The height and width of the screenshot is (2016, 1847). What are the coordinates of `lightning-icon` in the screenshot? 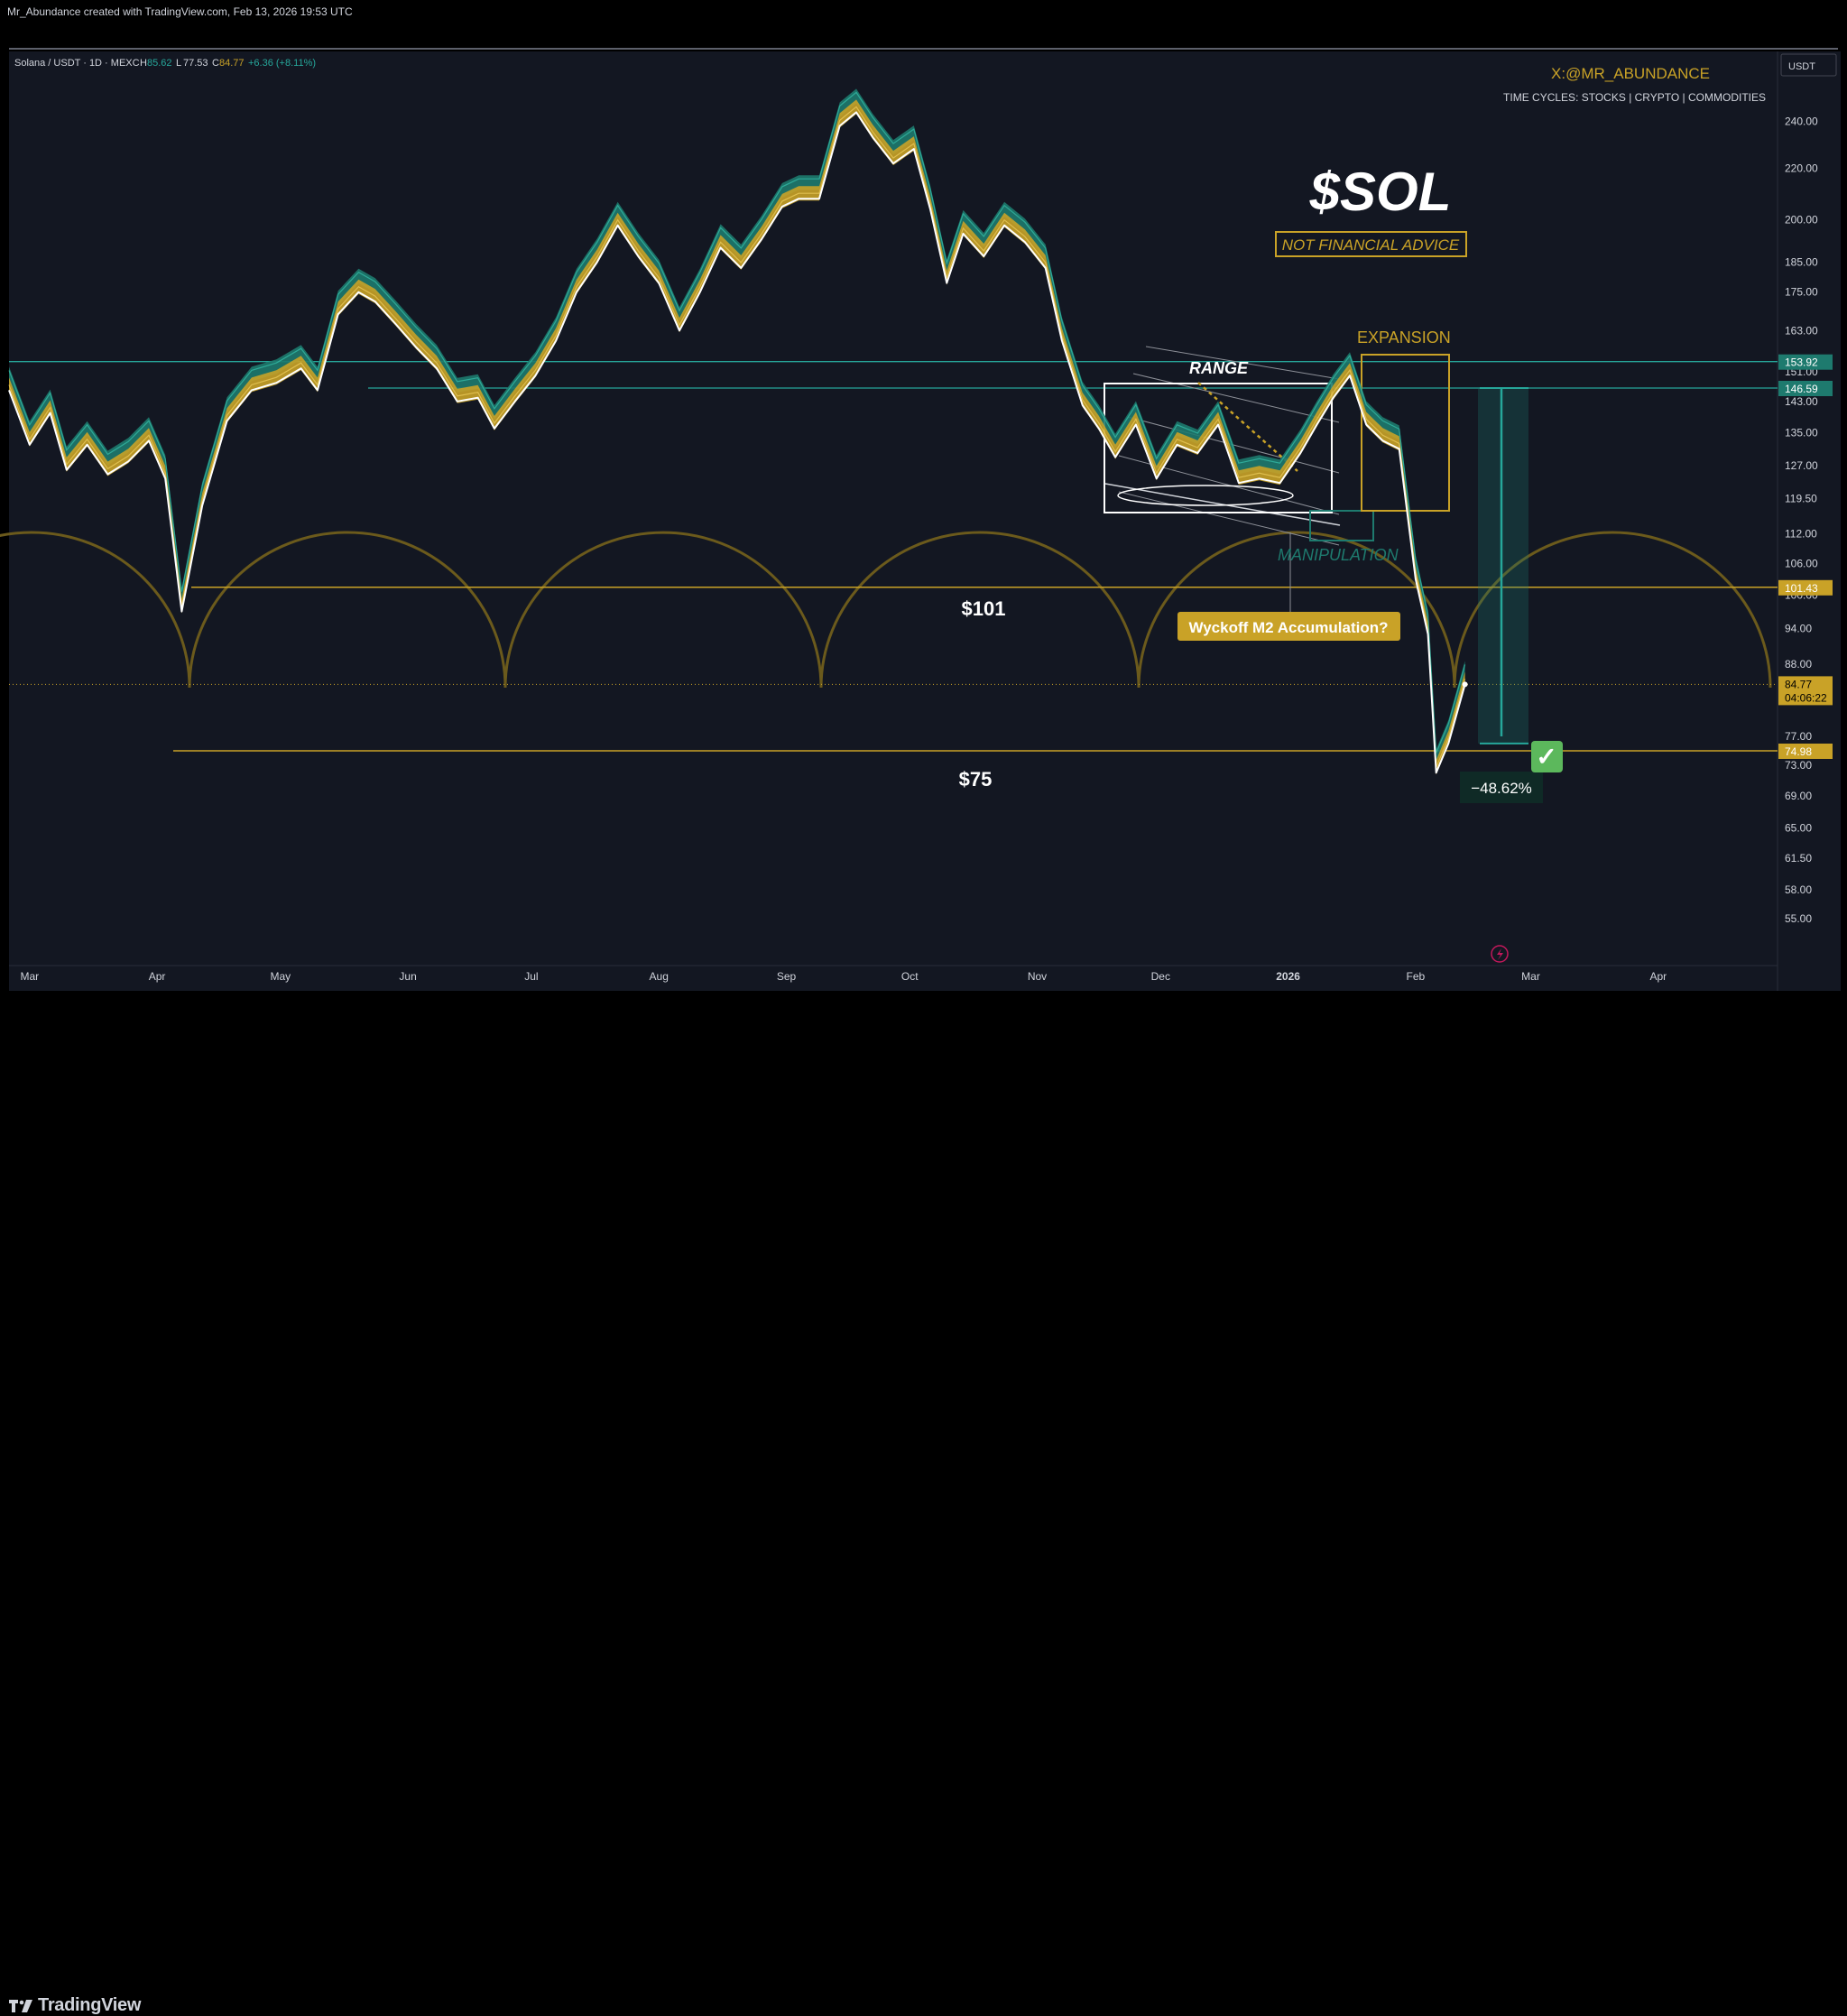 It's located at (1500, 954).